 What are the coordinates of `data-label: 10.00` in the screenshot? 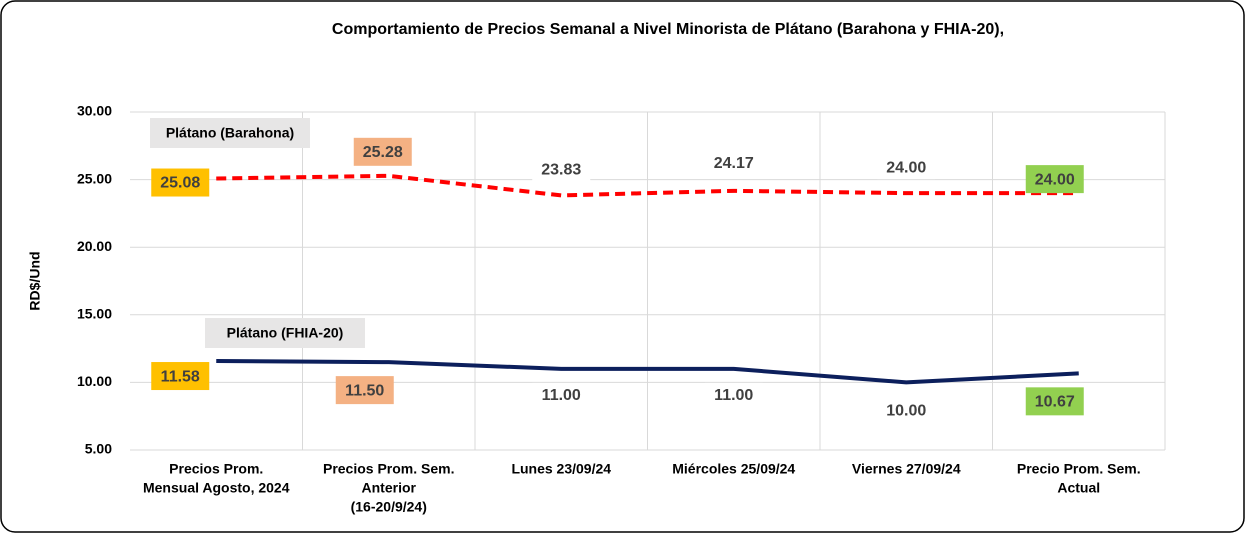 It's located at (906, 411).